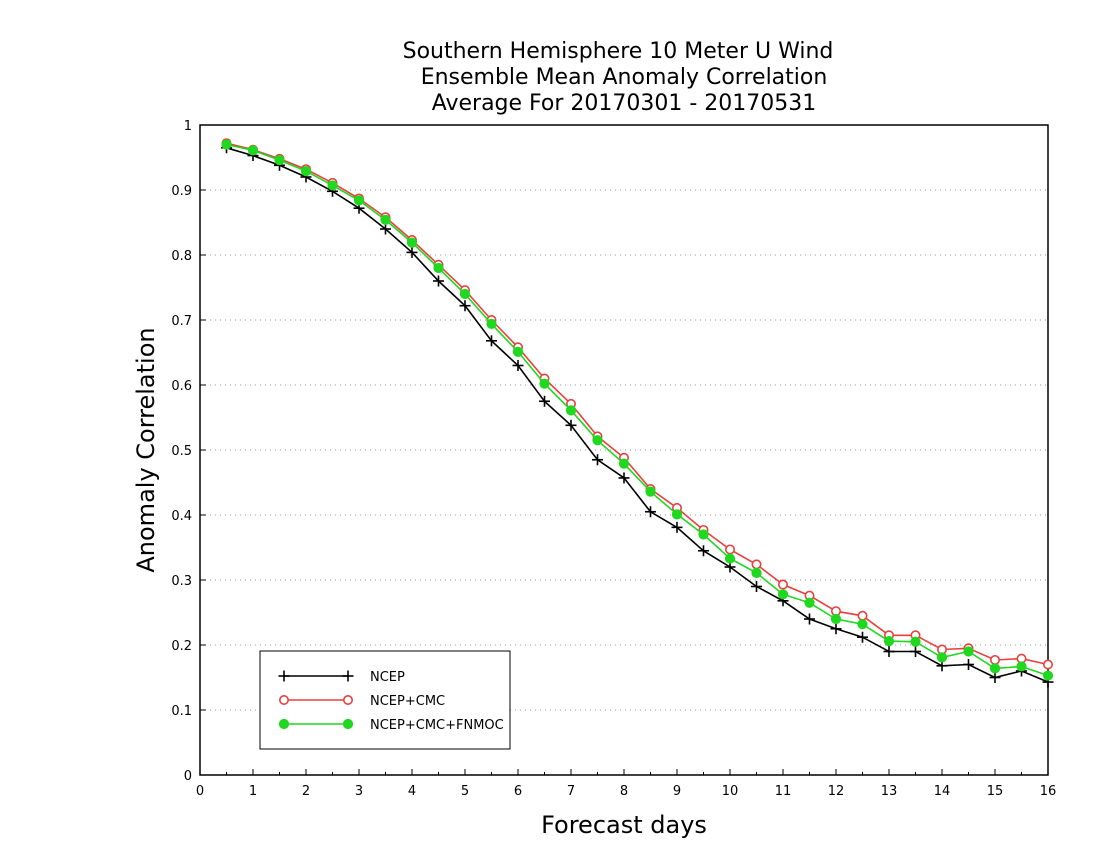 This screenshot has height=850, width=1100. What do you see at coordinates (306, 791) in the screenshot?
I see `x-tick-label-2: 2` at bounding box center [306, 791].